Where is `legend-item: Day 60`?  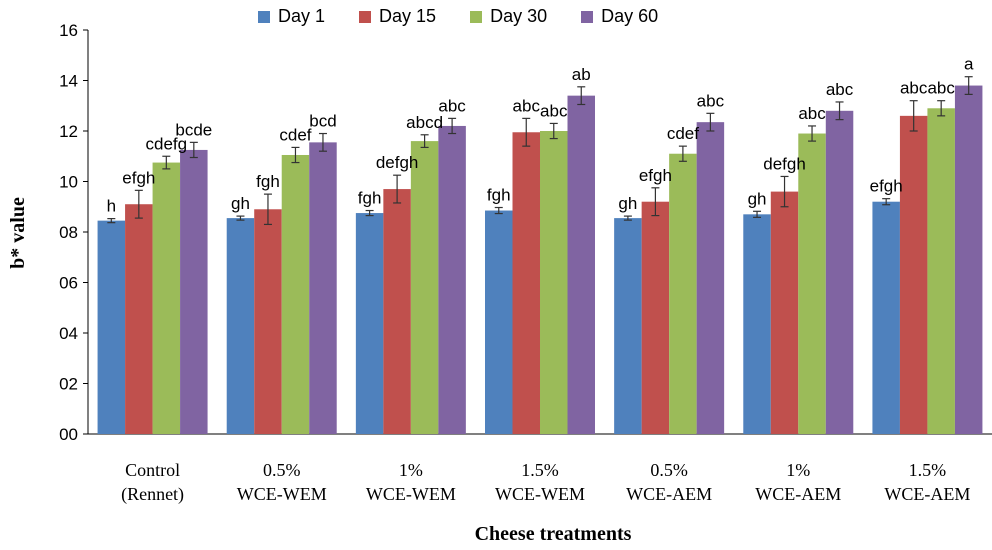 legend-item: Day 60 is located at coordinates (619, 16).